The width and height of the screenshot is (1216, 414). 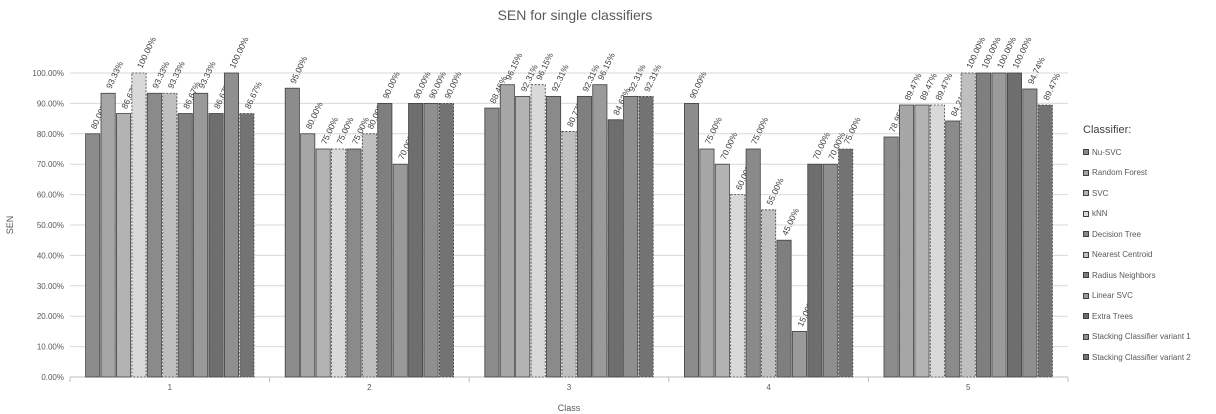 I want to click on legend-item: Stacking Classifier variant 2, so click(x=1148, y=357).